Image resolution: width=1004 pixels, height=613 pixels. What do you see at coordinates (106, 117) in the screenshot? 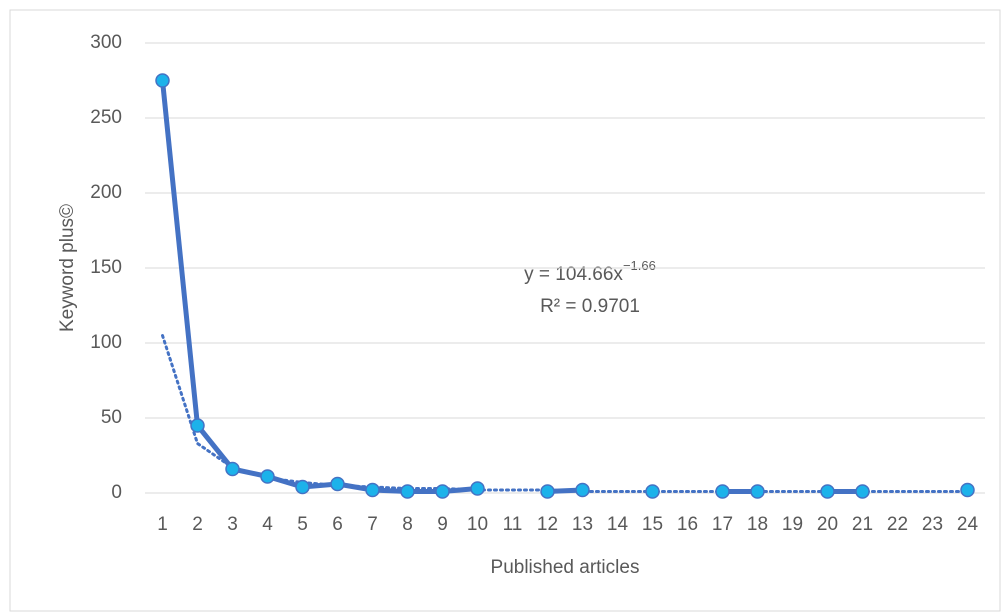
I see `y-tick-label: 250` at bounding box center [106, 117].